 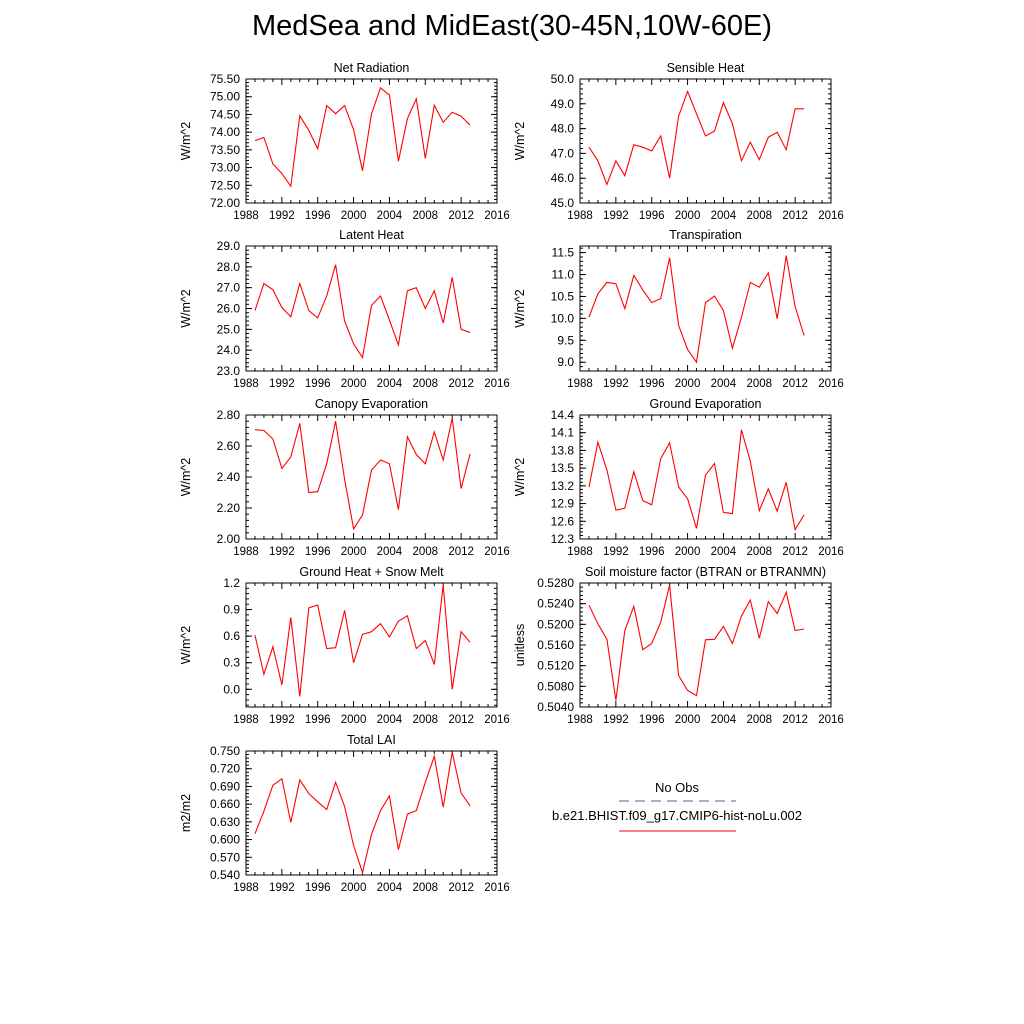 What do you see at coordinates (555, 666) in the screenshot?
I see `y-tick-label: 0.5120` at bounding box center [555, 666].